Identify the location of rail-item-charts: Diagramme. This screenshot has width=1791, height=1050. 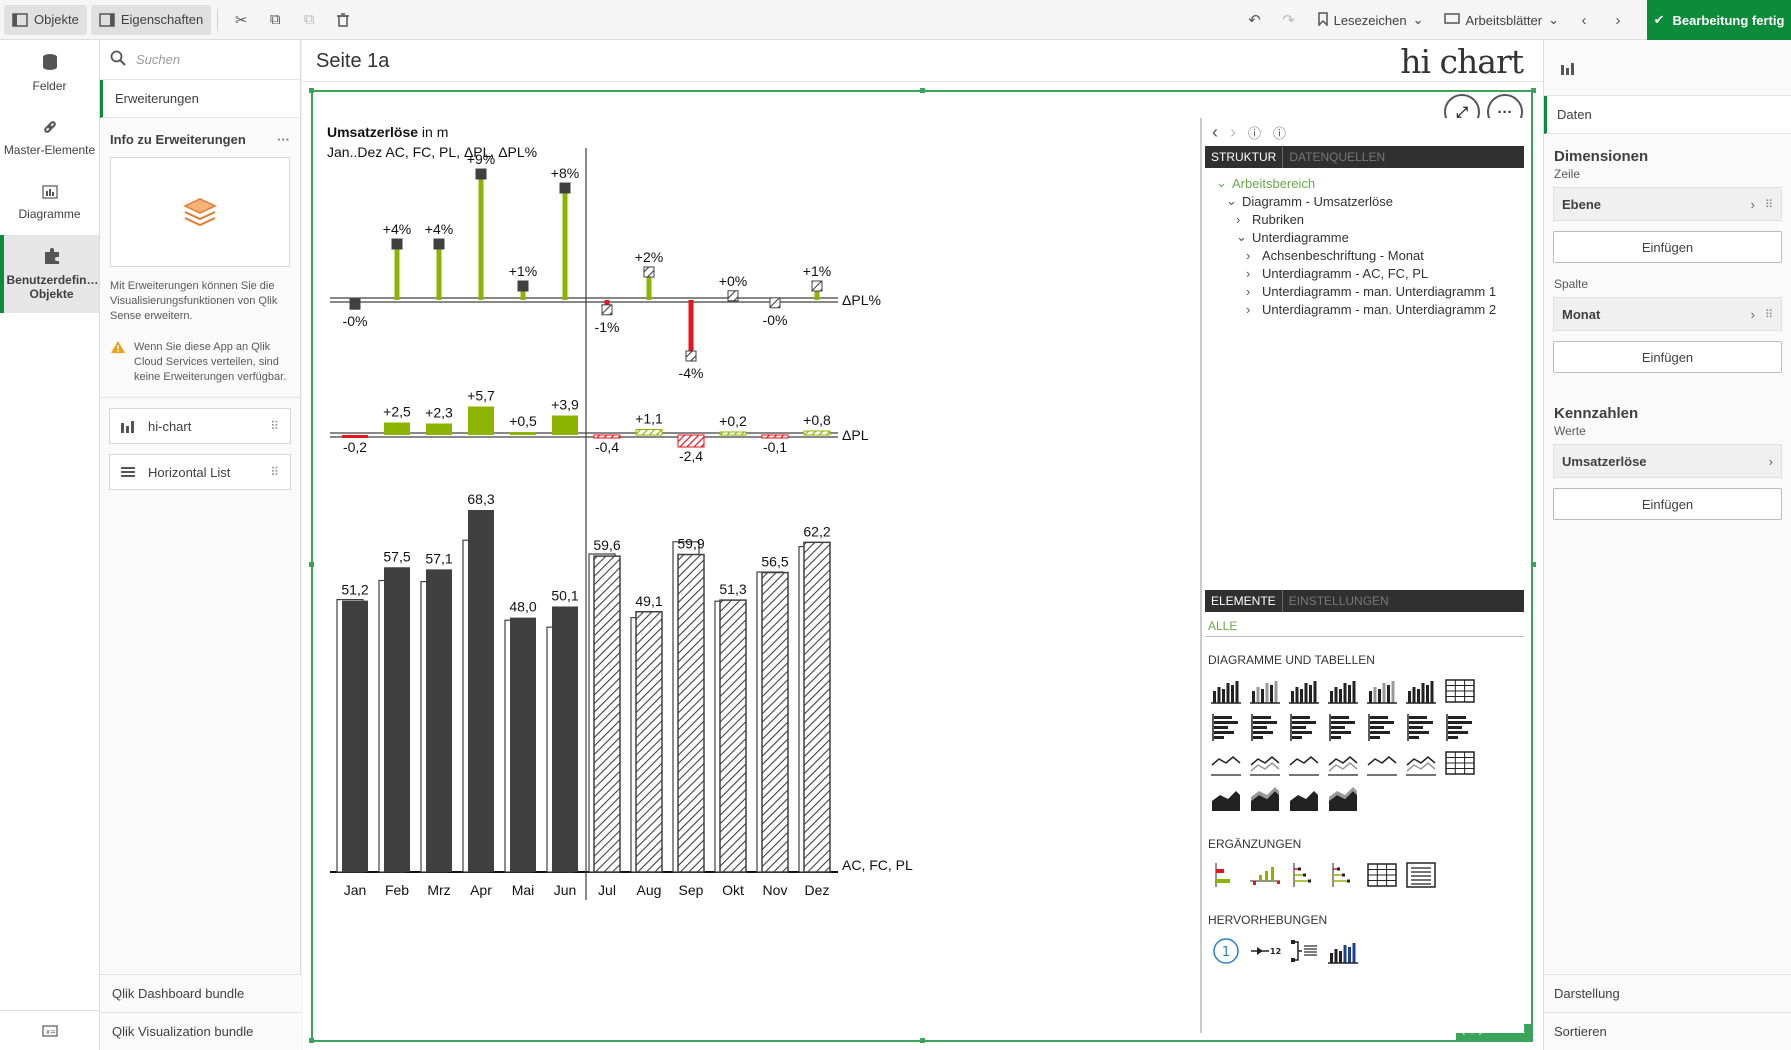
(49, 202).